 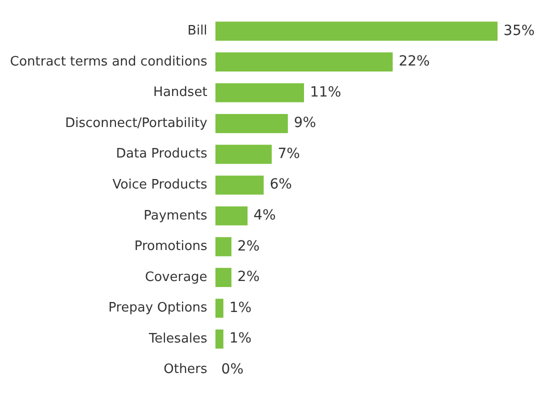 What do you see at coordinates (160, 184) in the screenshot?
I see `y-tick-label: Voice Products` at bounding box center [160, 184].